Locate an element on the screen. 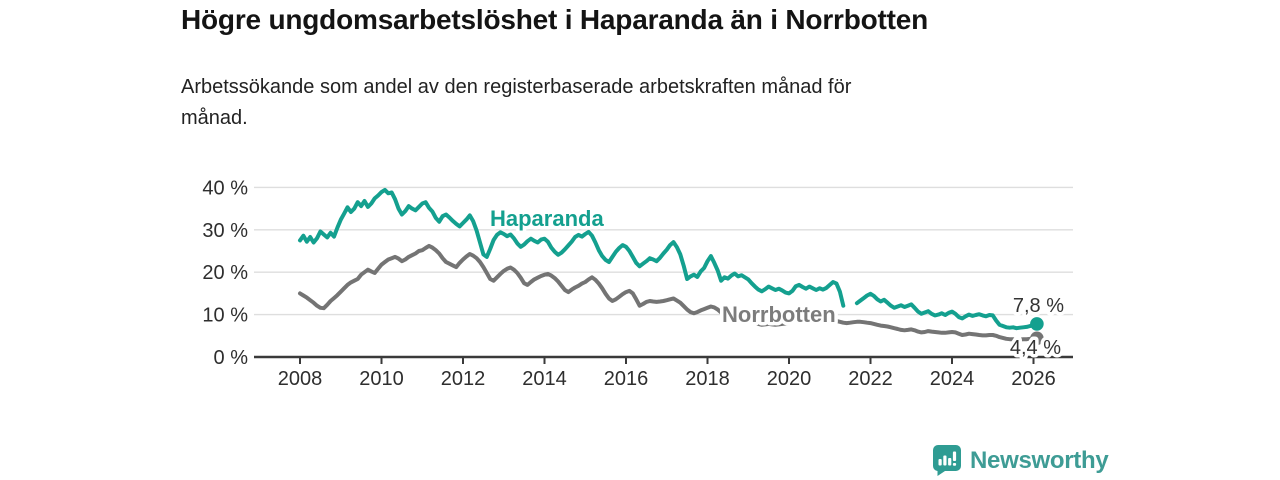  series-value-label-norrbotten: 4,4 % is located at coordinates (1035, 348).